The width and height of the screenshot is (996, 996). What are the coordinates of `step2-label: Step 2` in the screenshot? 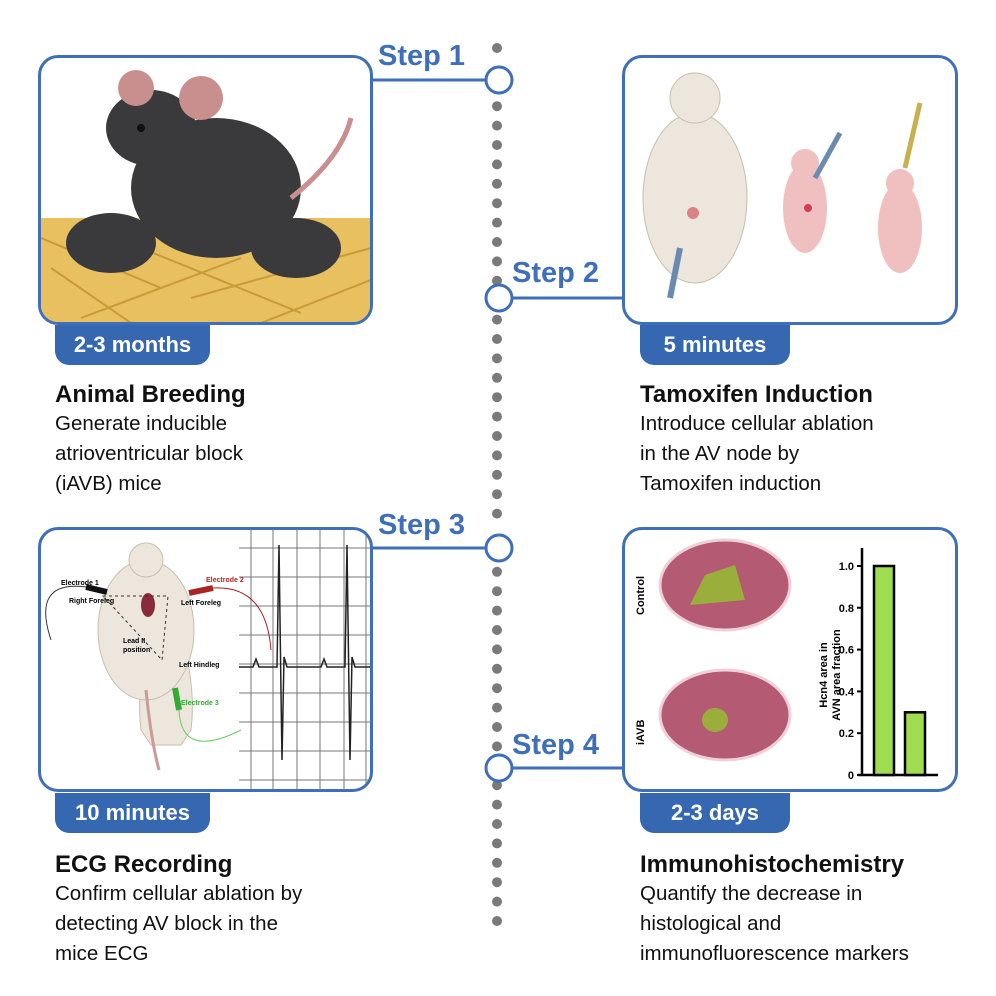 It's located at (556, 273).